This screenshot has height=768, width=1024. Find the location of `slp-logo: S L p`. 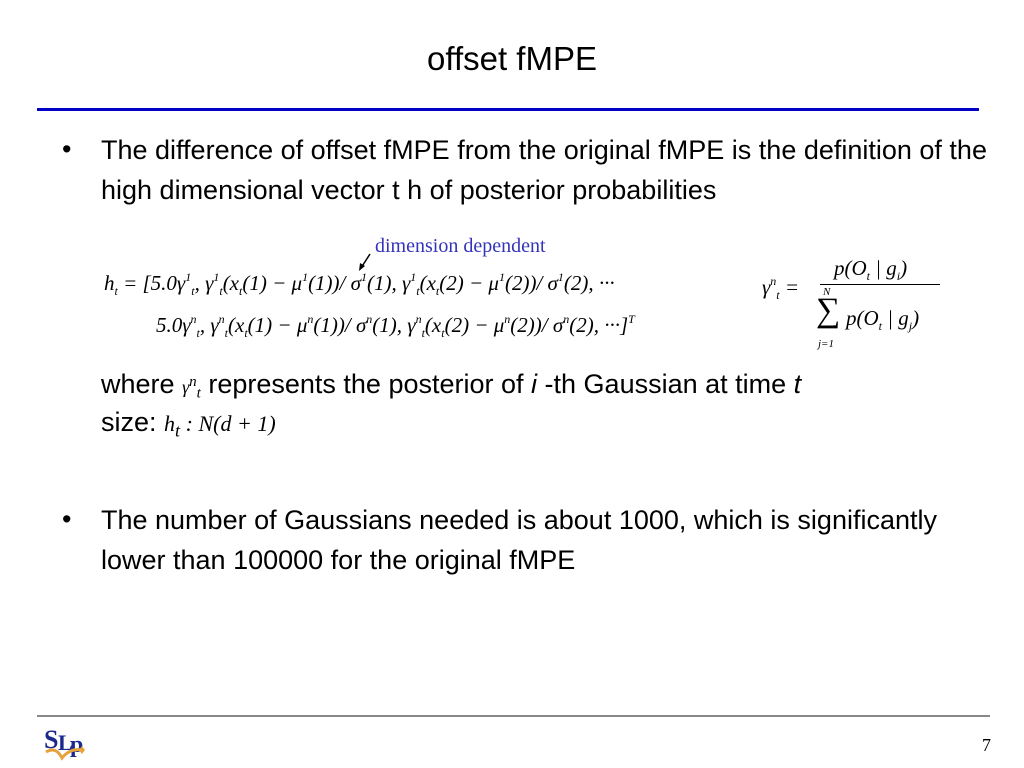

slp-logo: S L p is located at coordinates (64, 743).